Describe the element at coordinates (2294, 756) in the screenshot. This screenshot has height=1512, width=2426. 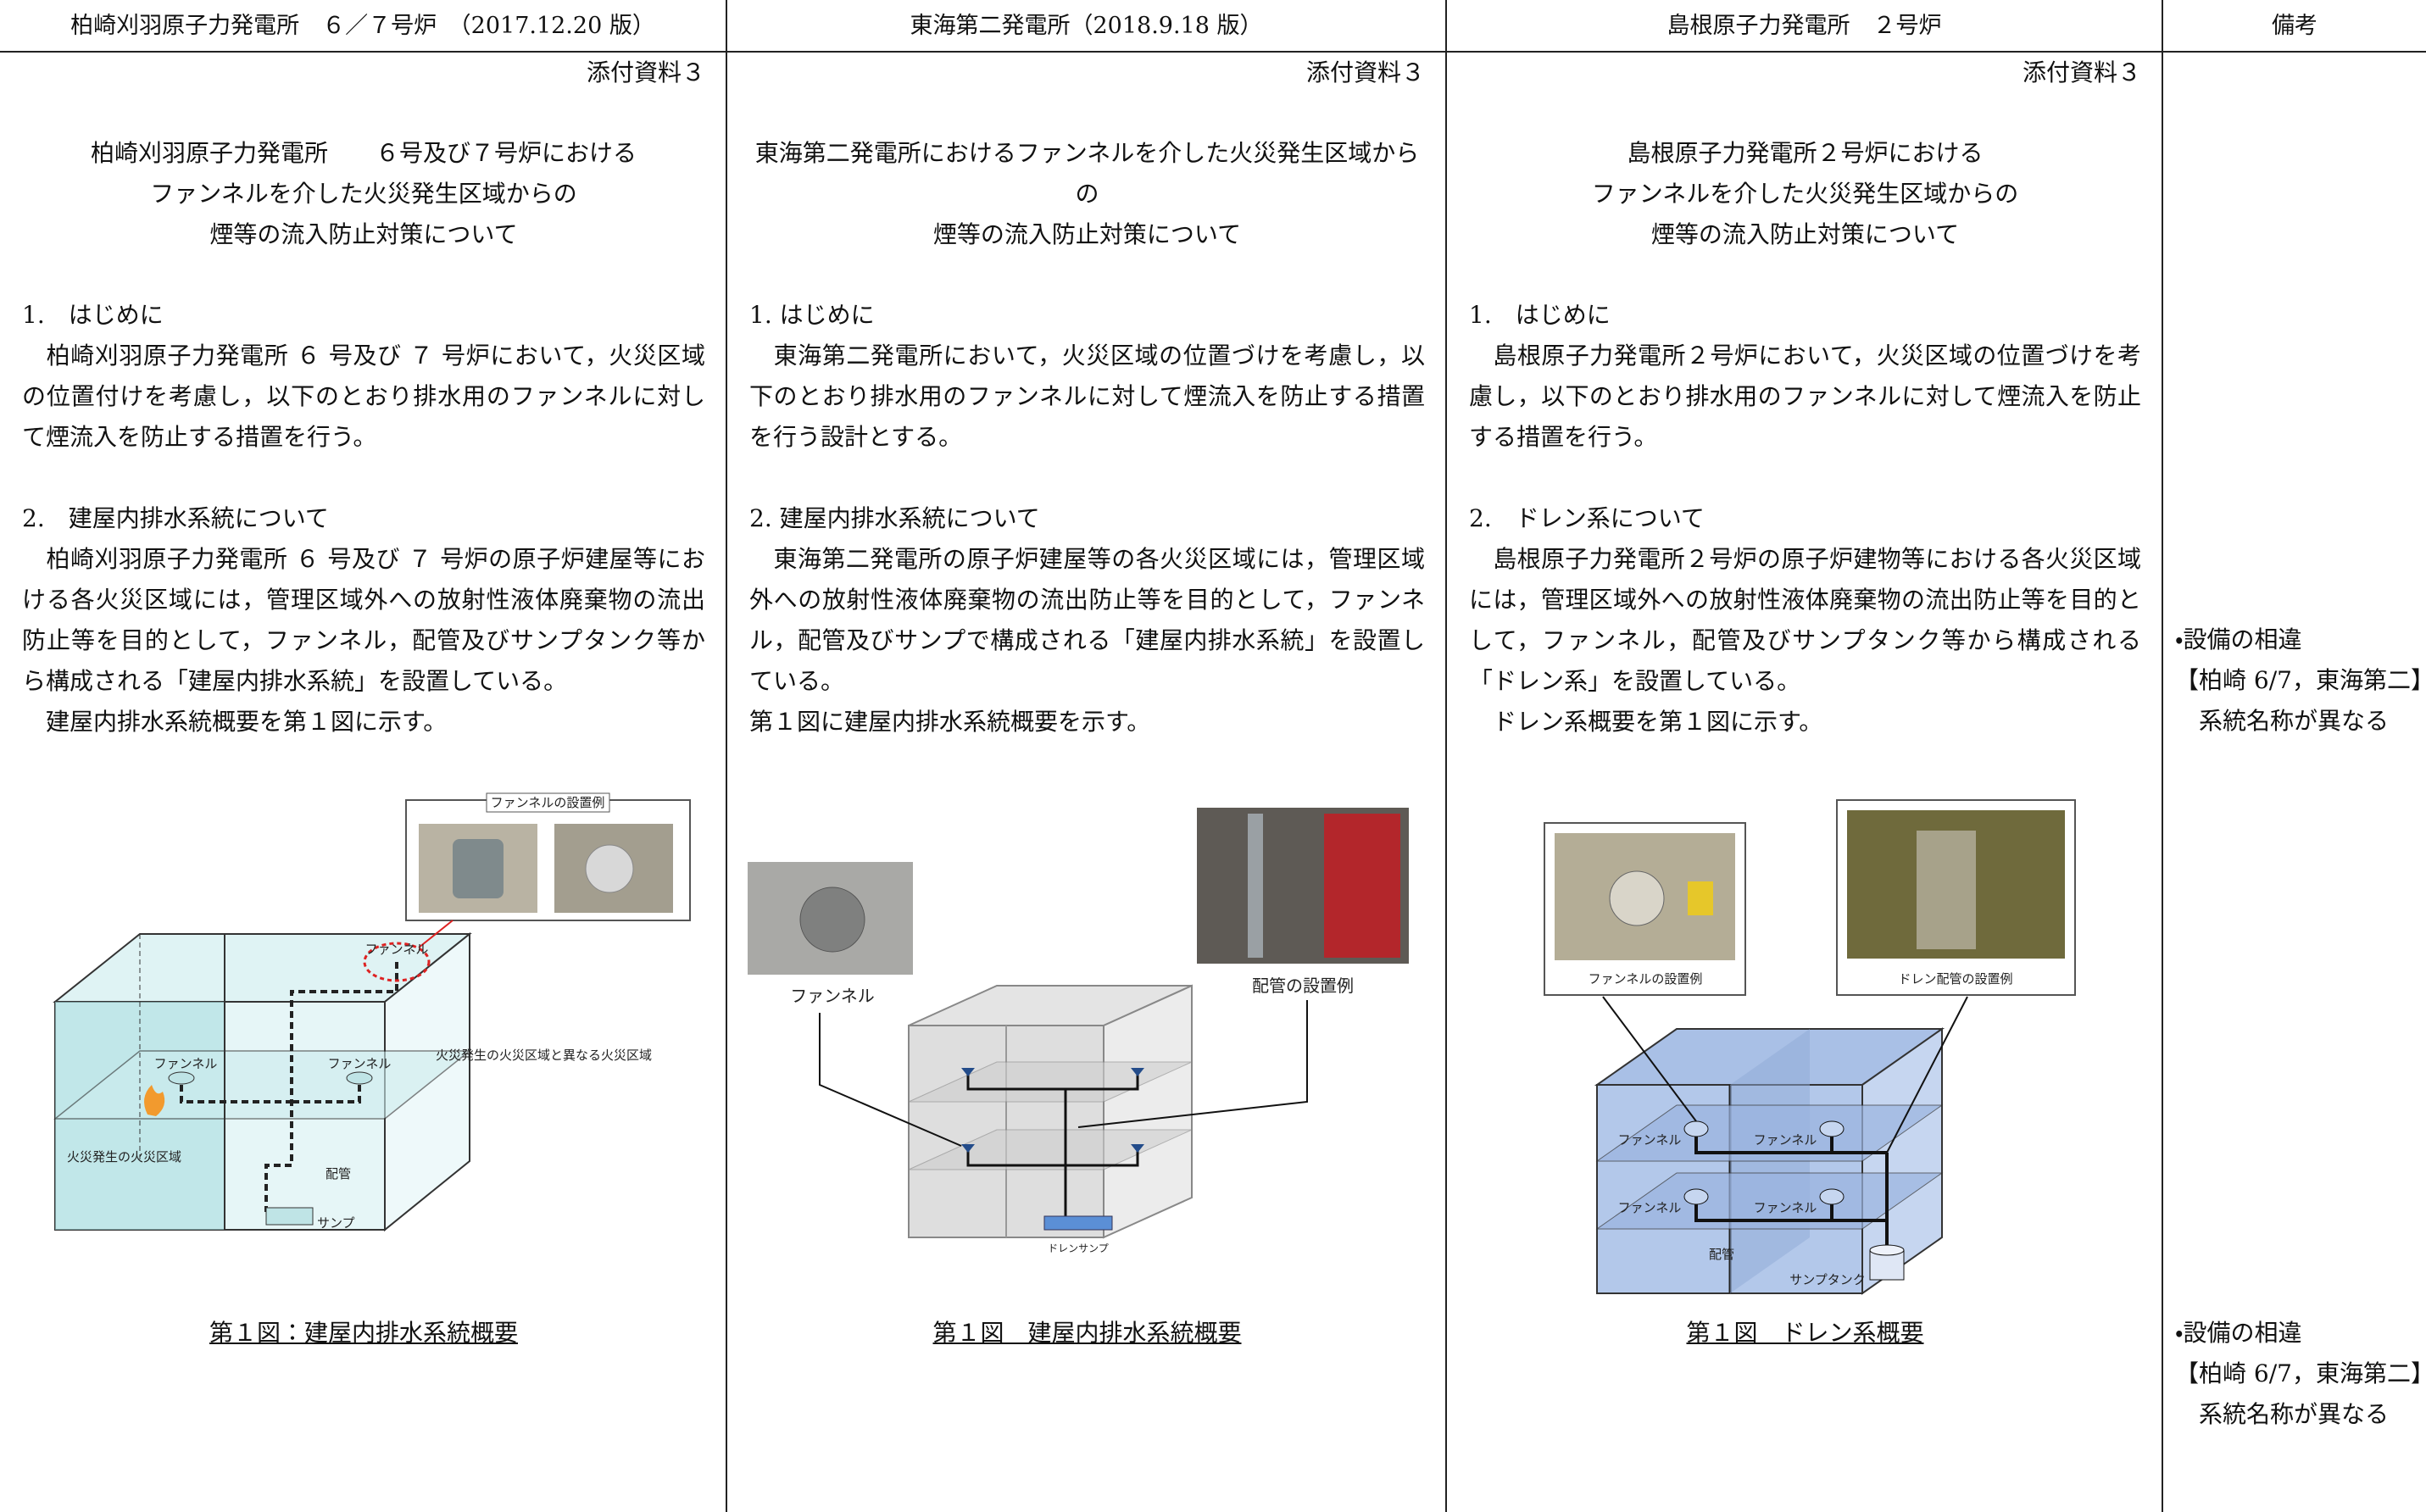
I see `column` at that location.